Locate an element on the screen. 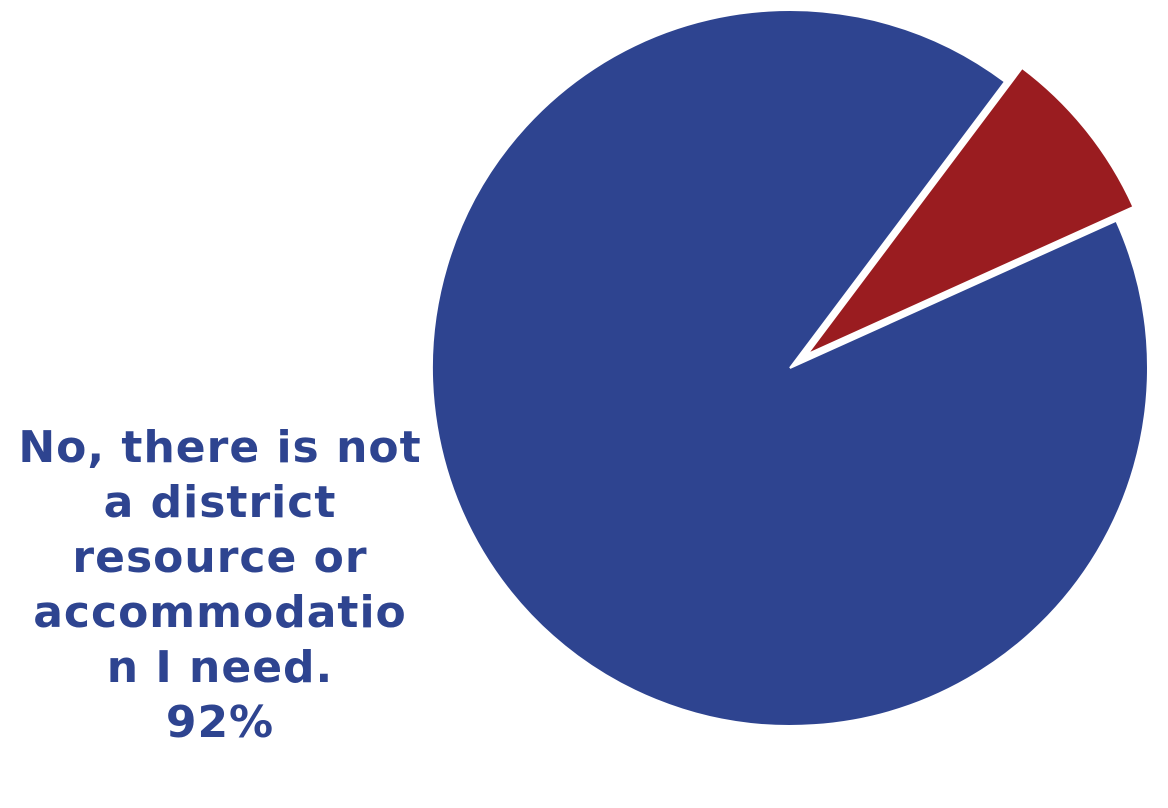 Image resolution: width=1168 pixels, height=808 pixels. pie-slice-other is located at coordinates (970, 211).